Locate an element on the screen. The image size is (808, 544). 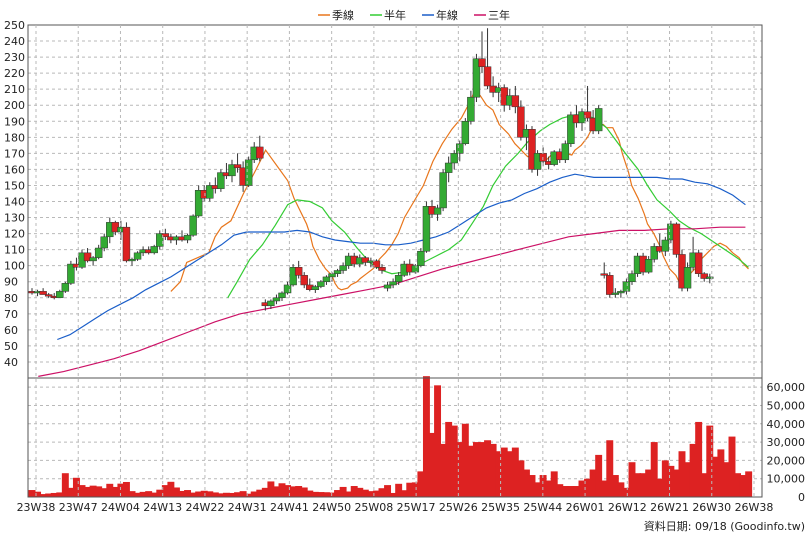
legend-label-0: 季線 is located at coordinates (343, 15).